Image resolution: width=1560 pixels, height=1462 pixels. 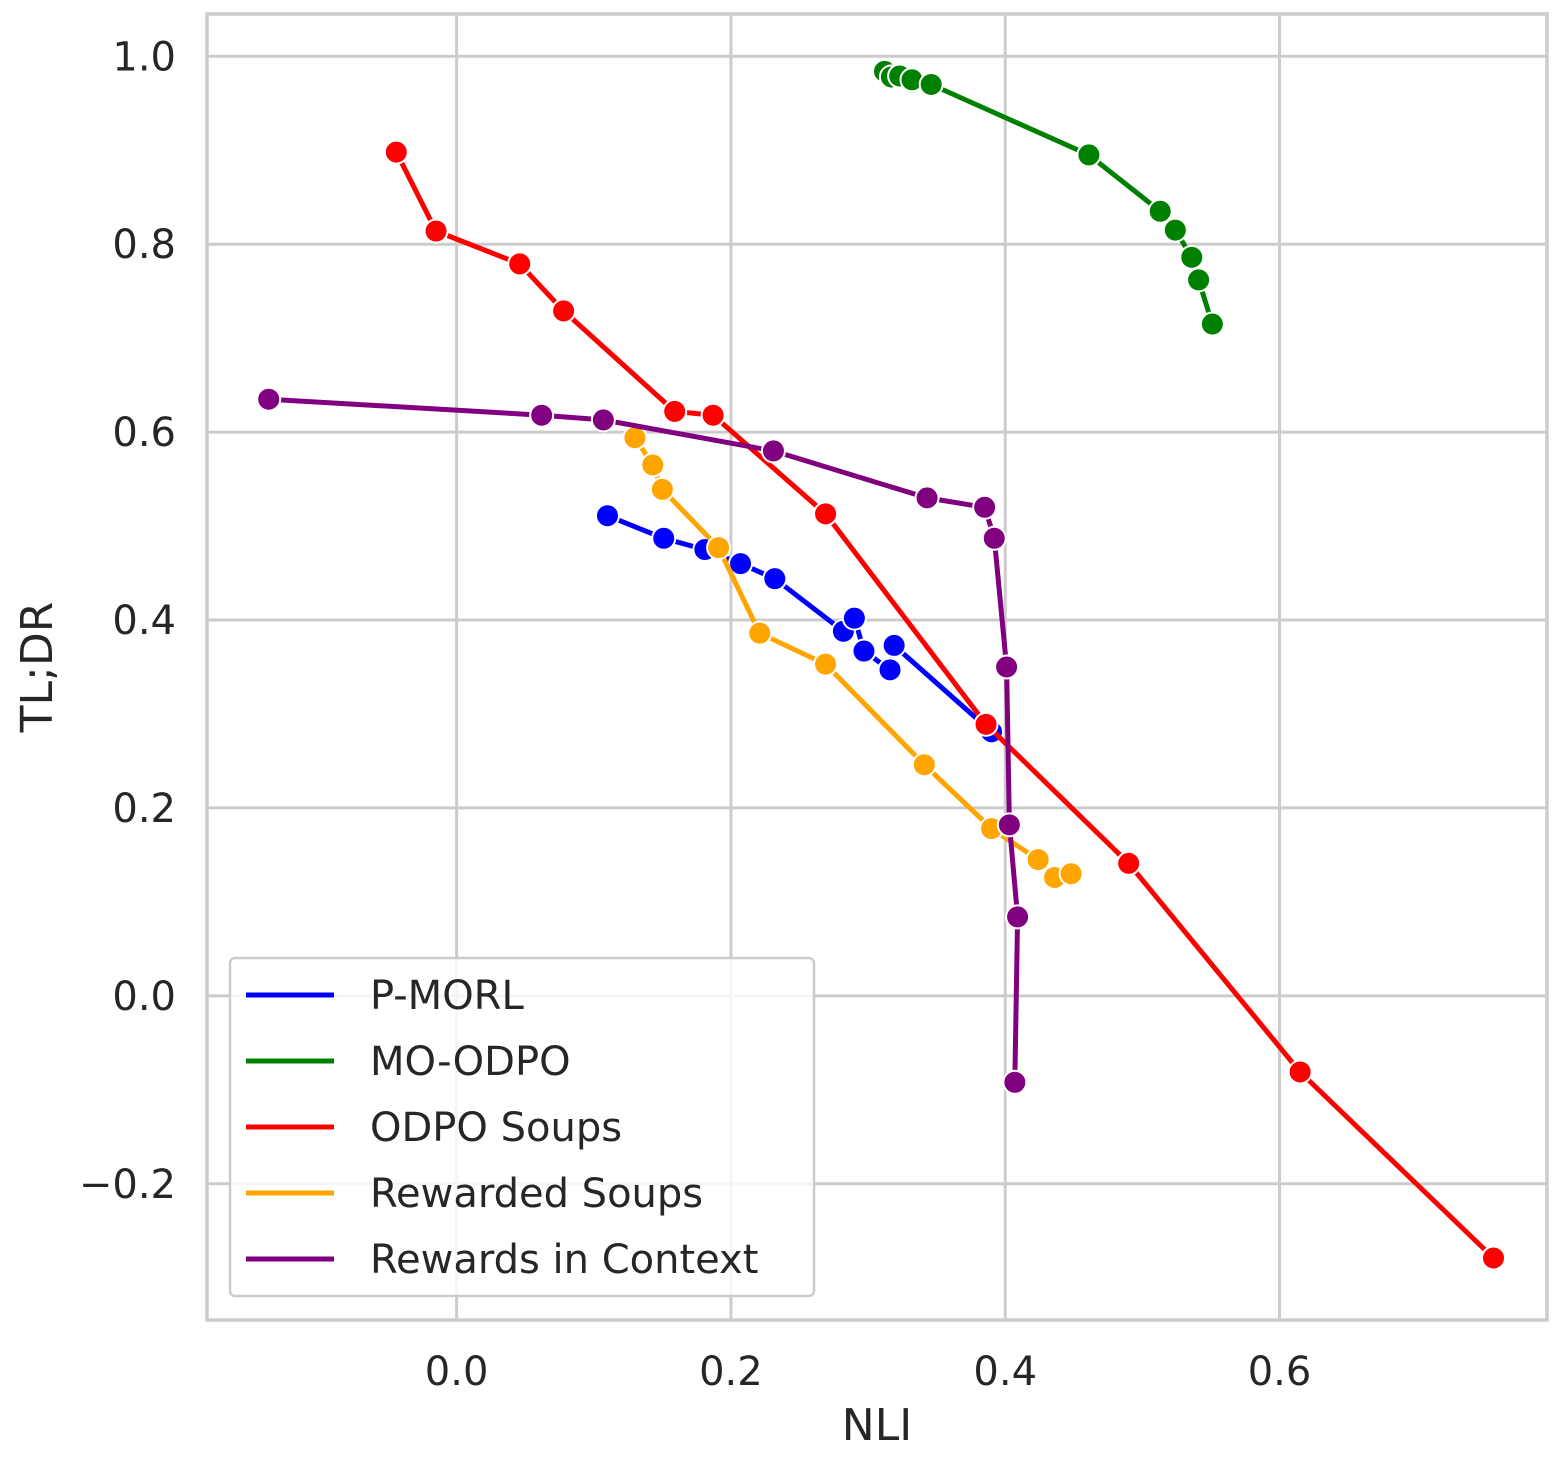 I want to click on x-tick-label: 0.2, so click(x=731, y=1372).